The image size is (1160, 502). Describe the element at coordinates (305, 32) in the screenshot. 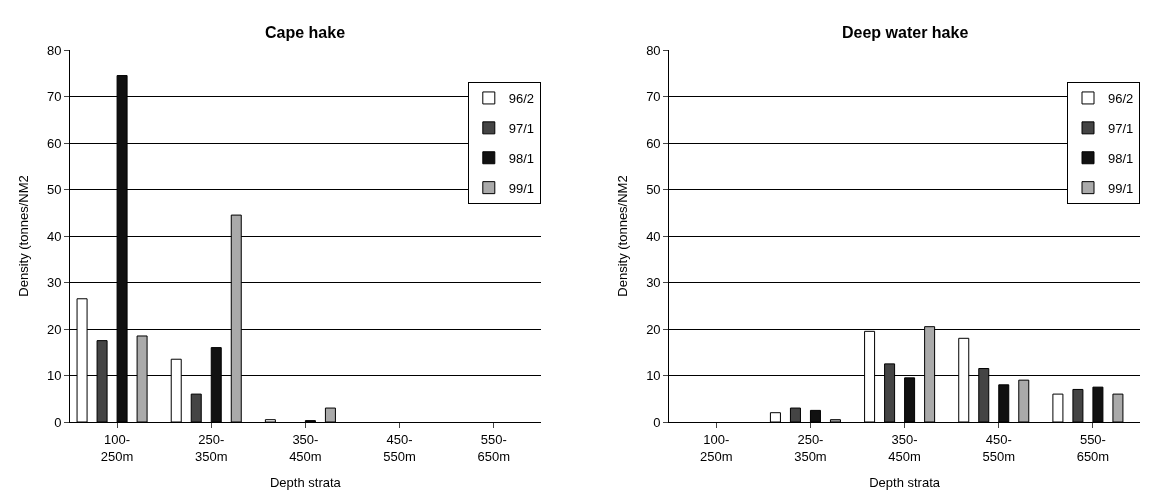

I see `chart-title: Cape hake` at that location.